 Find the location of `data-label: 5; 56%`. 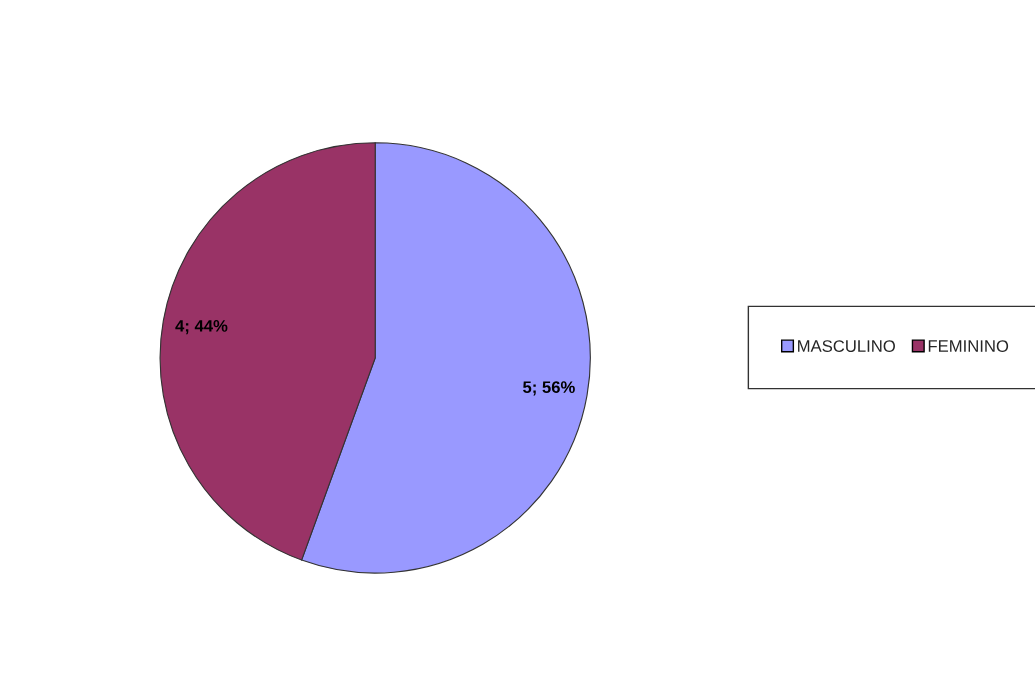

data-label: 5; 56% is located at coordinates (549, 388).